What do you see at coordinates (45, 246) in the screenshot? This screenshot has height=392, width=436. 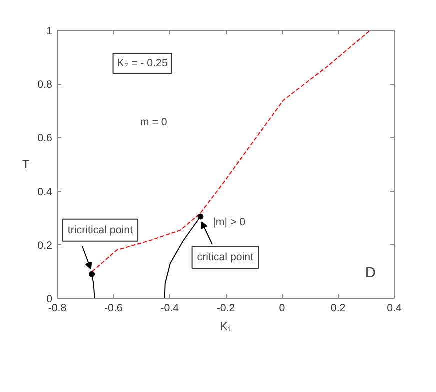 I see `y-tick-label: 0.2` at bounding box center [45, 246].